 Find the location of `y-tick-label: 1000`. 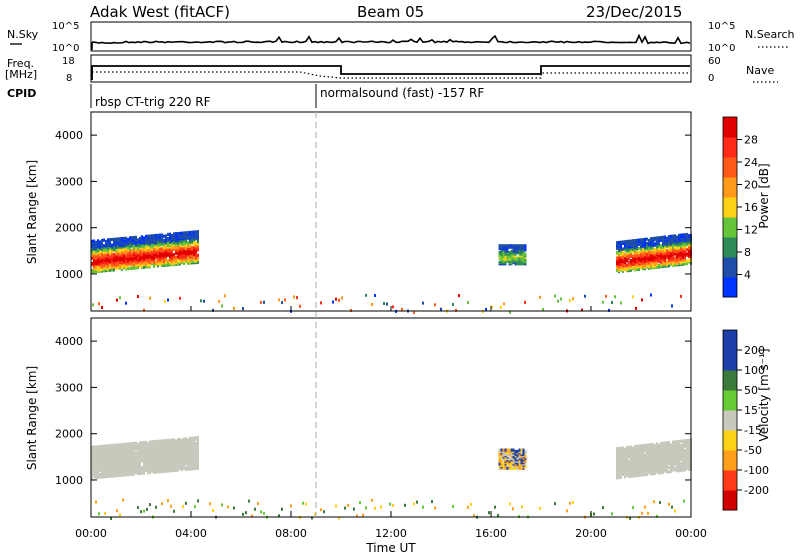

y-tick-label: 1000 is located at coordinates (69, 480).